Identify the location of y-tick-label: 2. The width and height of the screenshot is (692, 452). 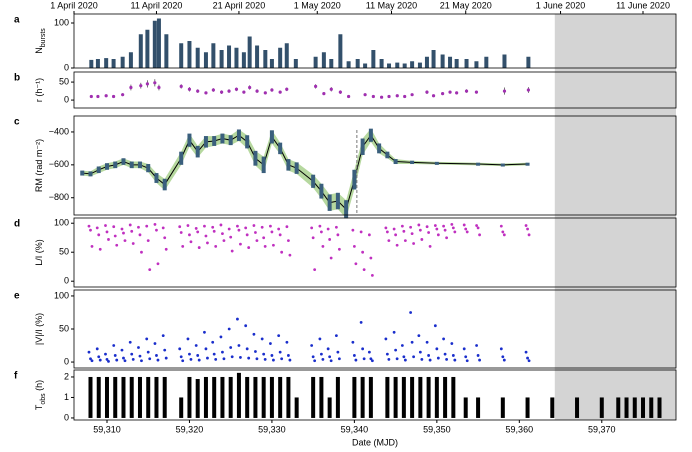
(66, 376).